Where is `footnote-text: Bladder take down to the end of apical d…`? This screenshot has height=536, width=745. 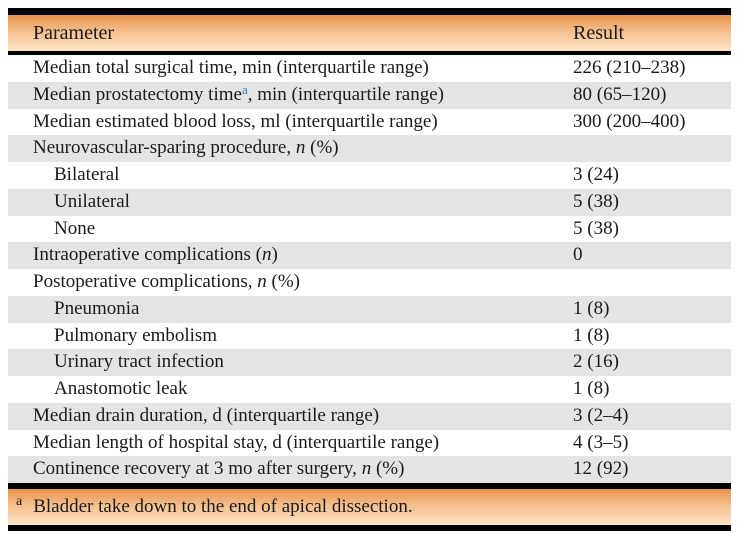 footnote-text: Bladder take down to the end of apical d… is located at coordinates (223, 506).